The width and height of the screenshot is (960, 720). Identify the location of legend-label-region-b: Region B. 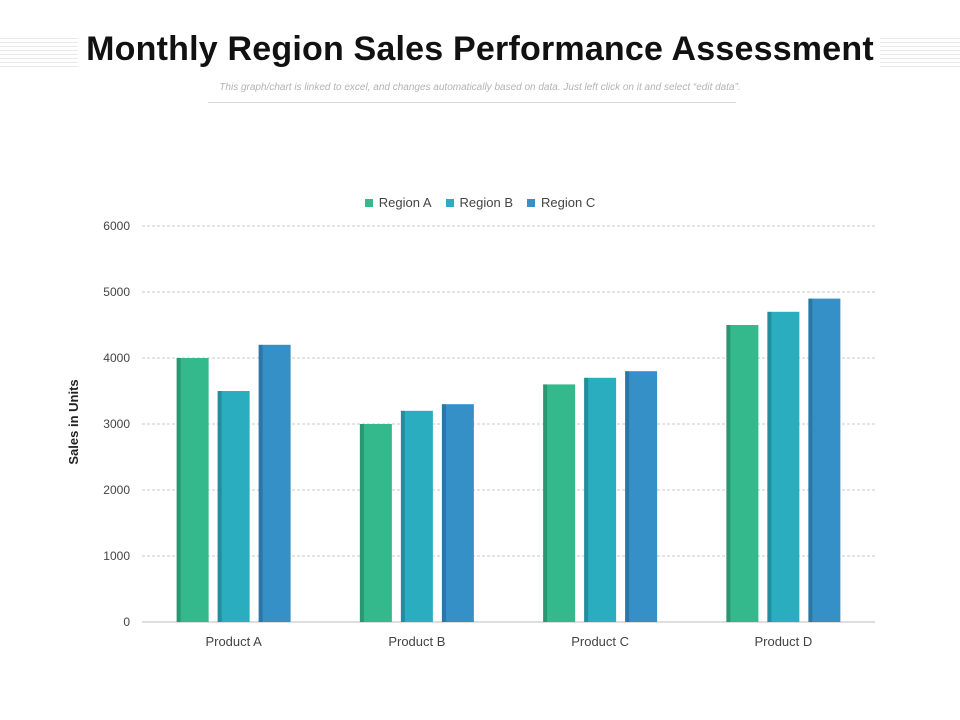
(486, 202).